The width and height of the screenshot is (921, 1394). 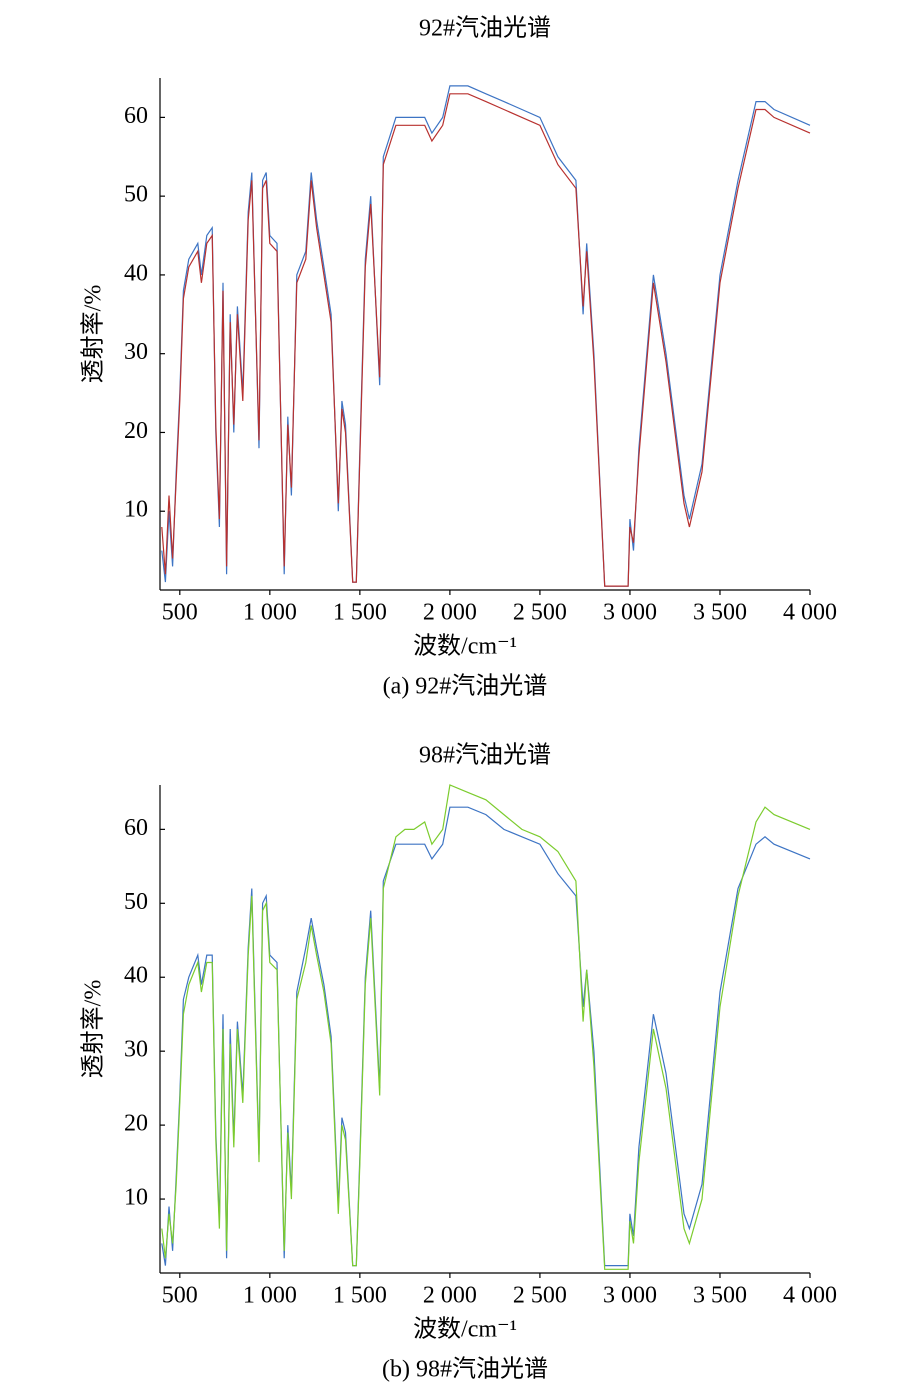 What do you see at coordinates (465, 1369) in the screenshot?
I see `caption: (b) 98#汽油光谱` at bounding box center [465, 1369].